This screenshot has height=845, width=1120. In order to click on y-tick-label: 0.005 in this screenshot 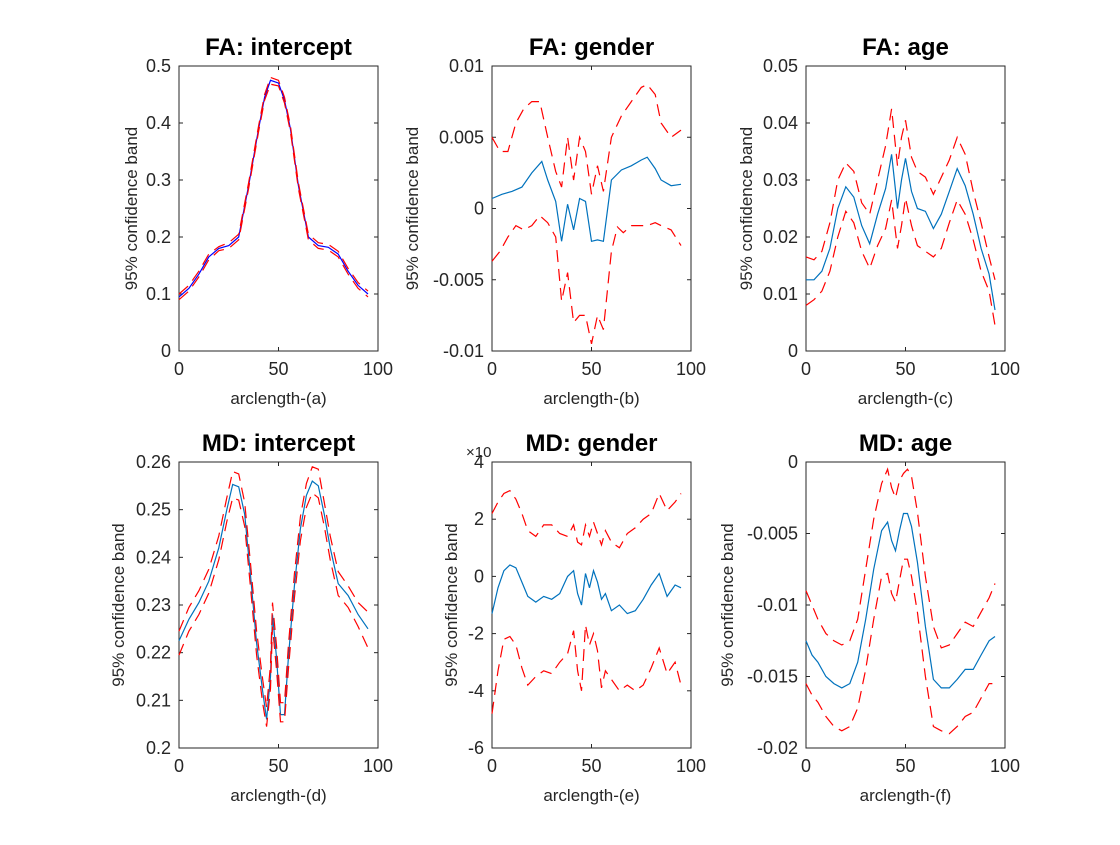, I will do `click(461, 137)`.